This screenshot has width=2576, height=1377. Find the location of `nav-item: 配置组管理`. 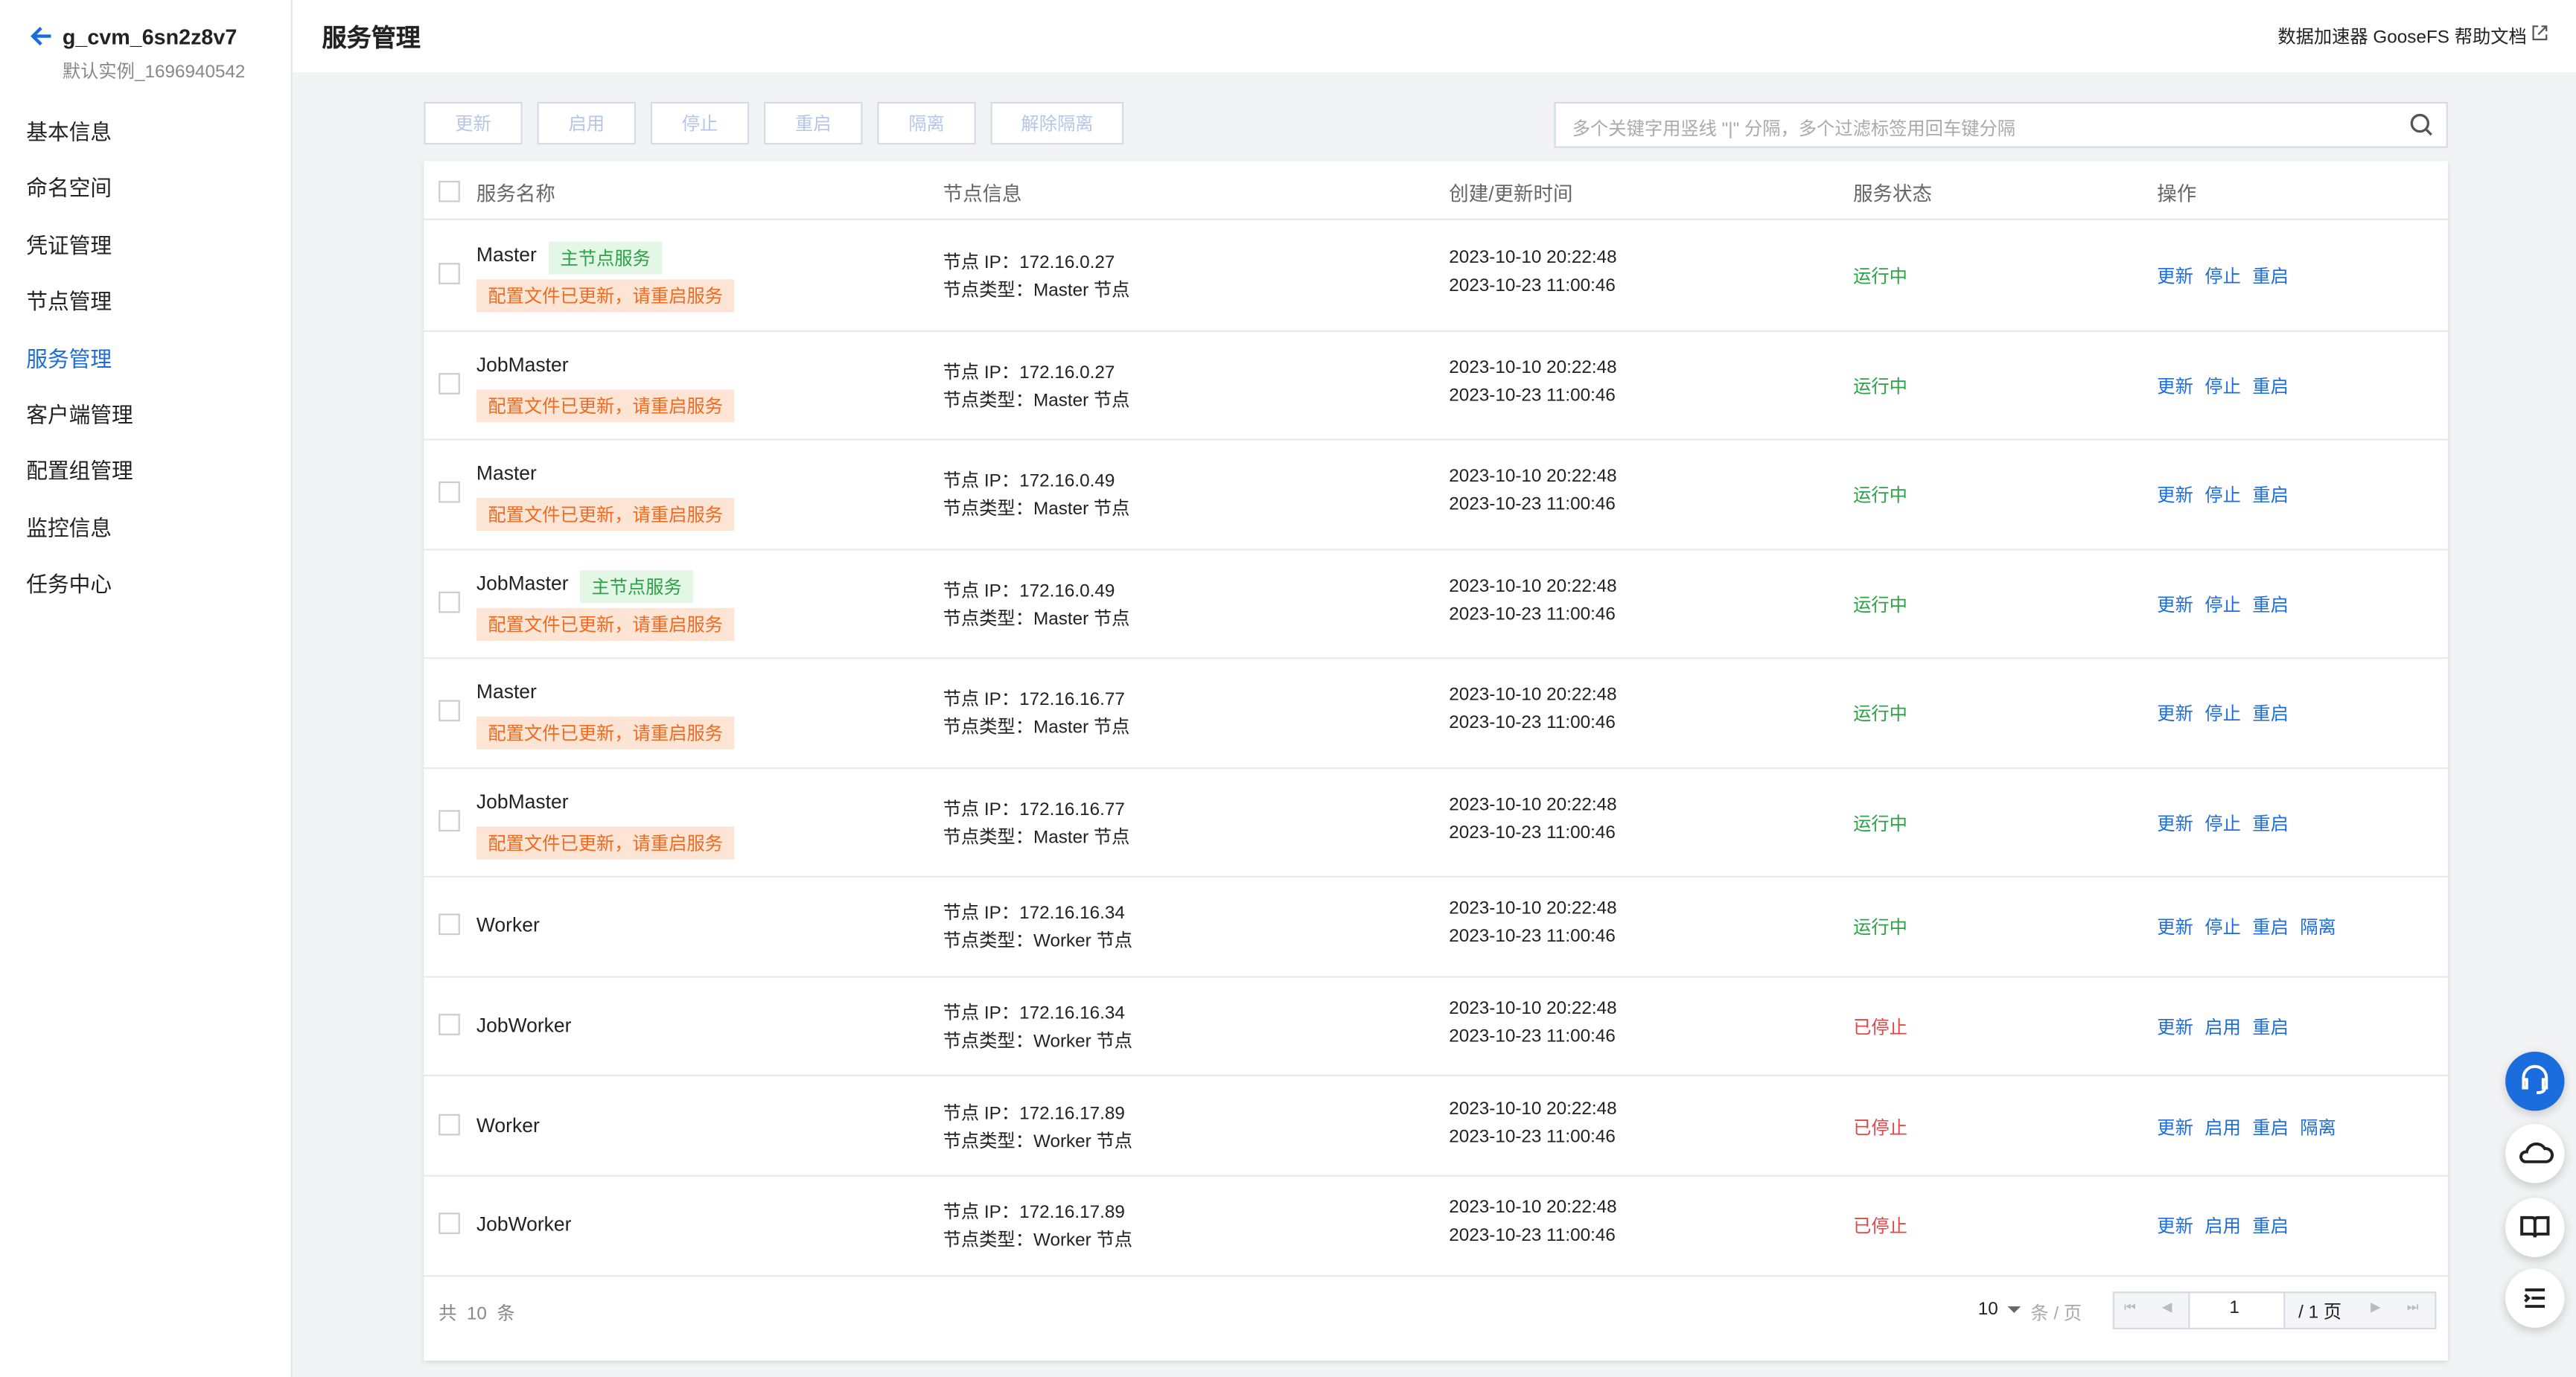

nav-item: 配置组管理 is located at coordinates (79, 471).